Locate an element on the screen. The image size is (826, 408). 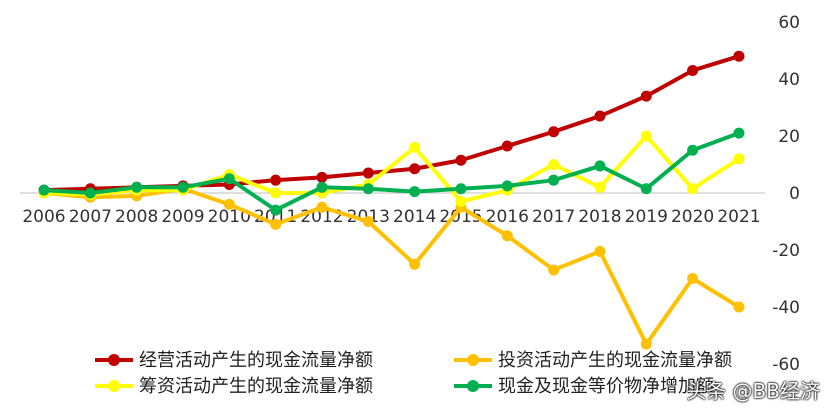
watermark-text: 头条 @BB经济 is located at coordinates (753, 391).